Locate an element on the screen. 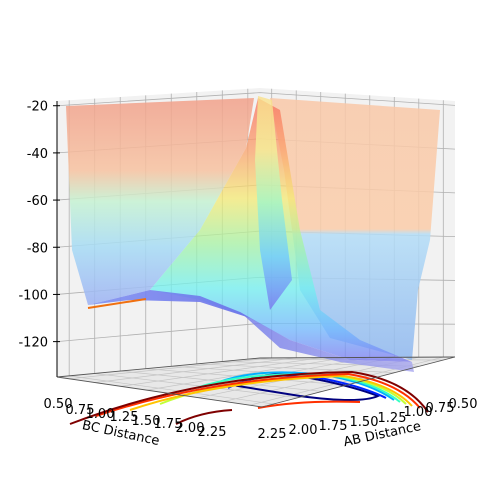 Image resolution: width=500 pixels, height=500 pixels. surface-saddle-ridge is located at coordinates (273, 203).